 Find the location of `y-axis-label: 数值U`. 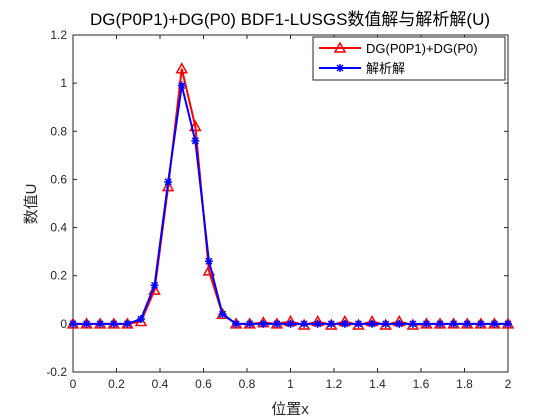

y-axis-label: 数值U is located at coordinates (31, 204).